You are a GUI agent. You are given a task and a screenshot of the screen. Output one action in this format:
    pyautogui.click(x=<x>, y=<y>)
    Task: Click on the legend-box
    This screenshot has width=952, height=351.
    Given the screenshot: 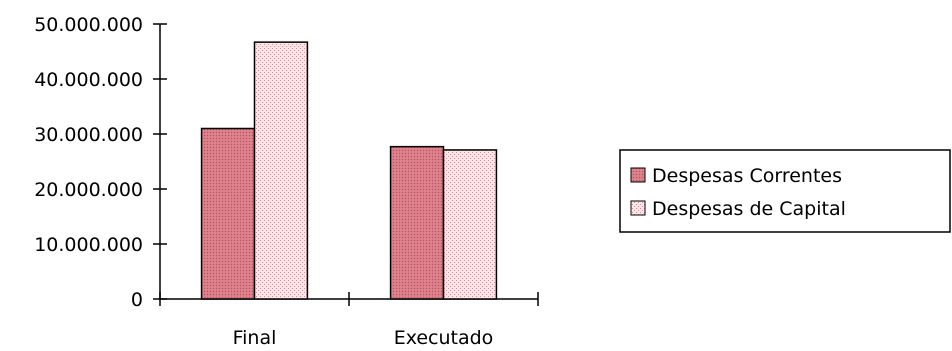 What is the action you would take?
    pyautogui.click(x=785, y=191)
    